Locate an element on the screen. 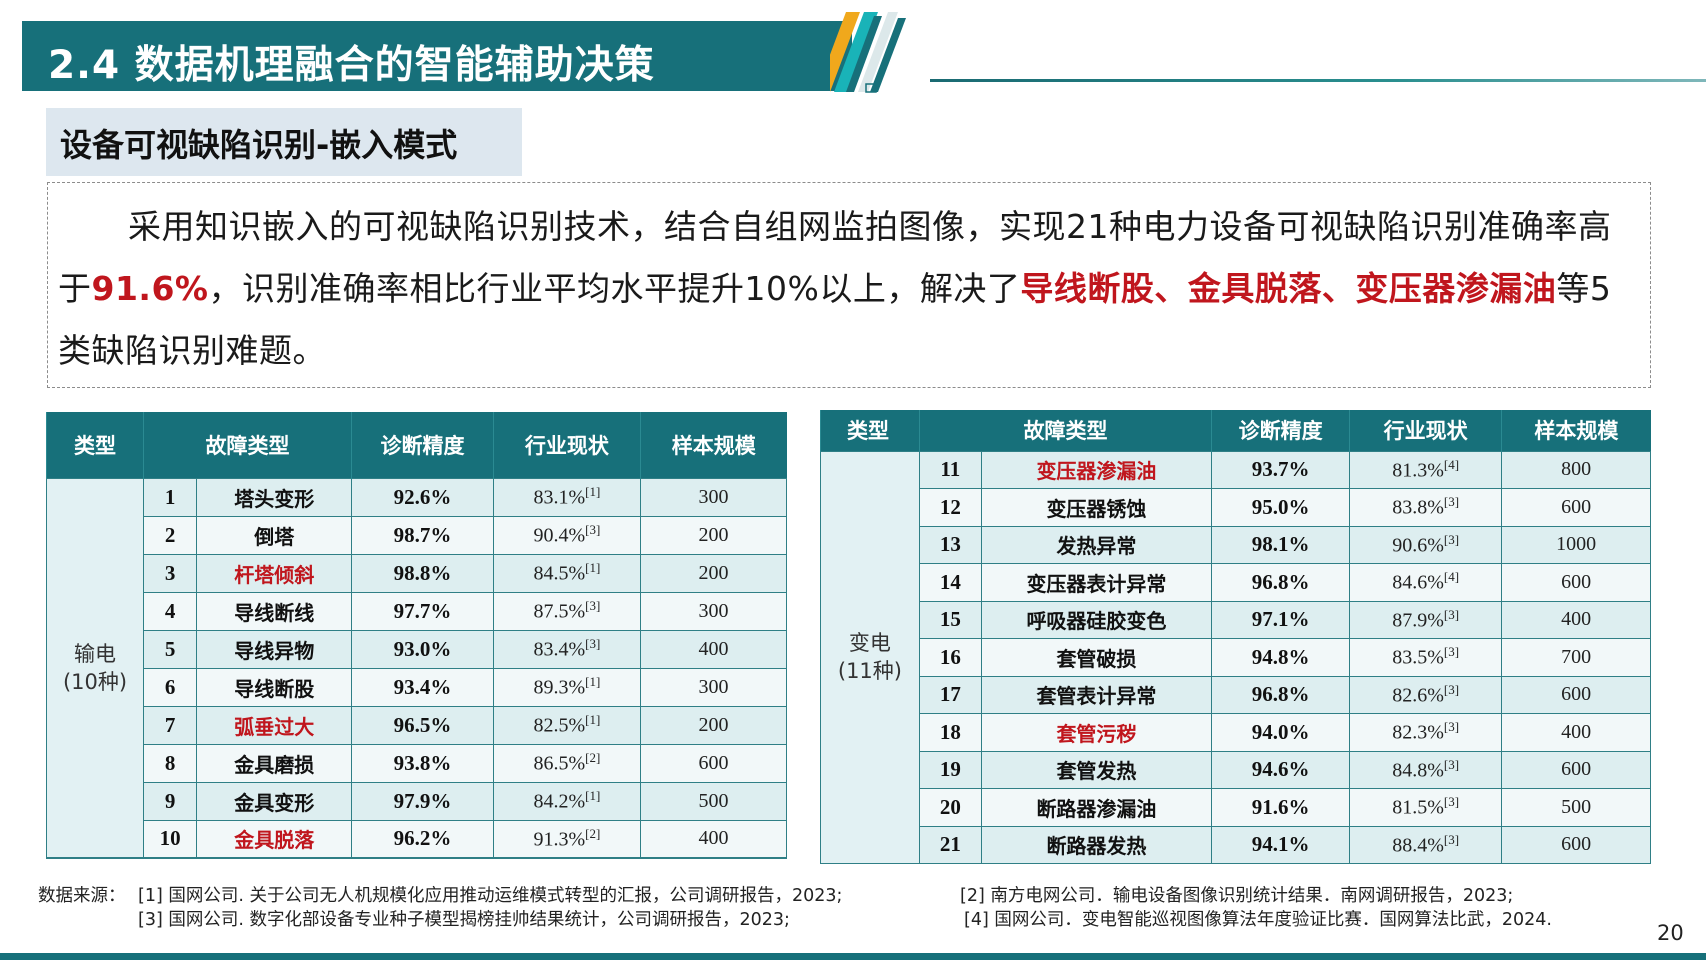 This screenshot has width=1706, height=960. row-number: 2 is located at coordinates (170, 535).